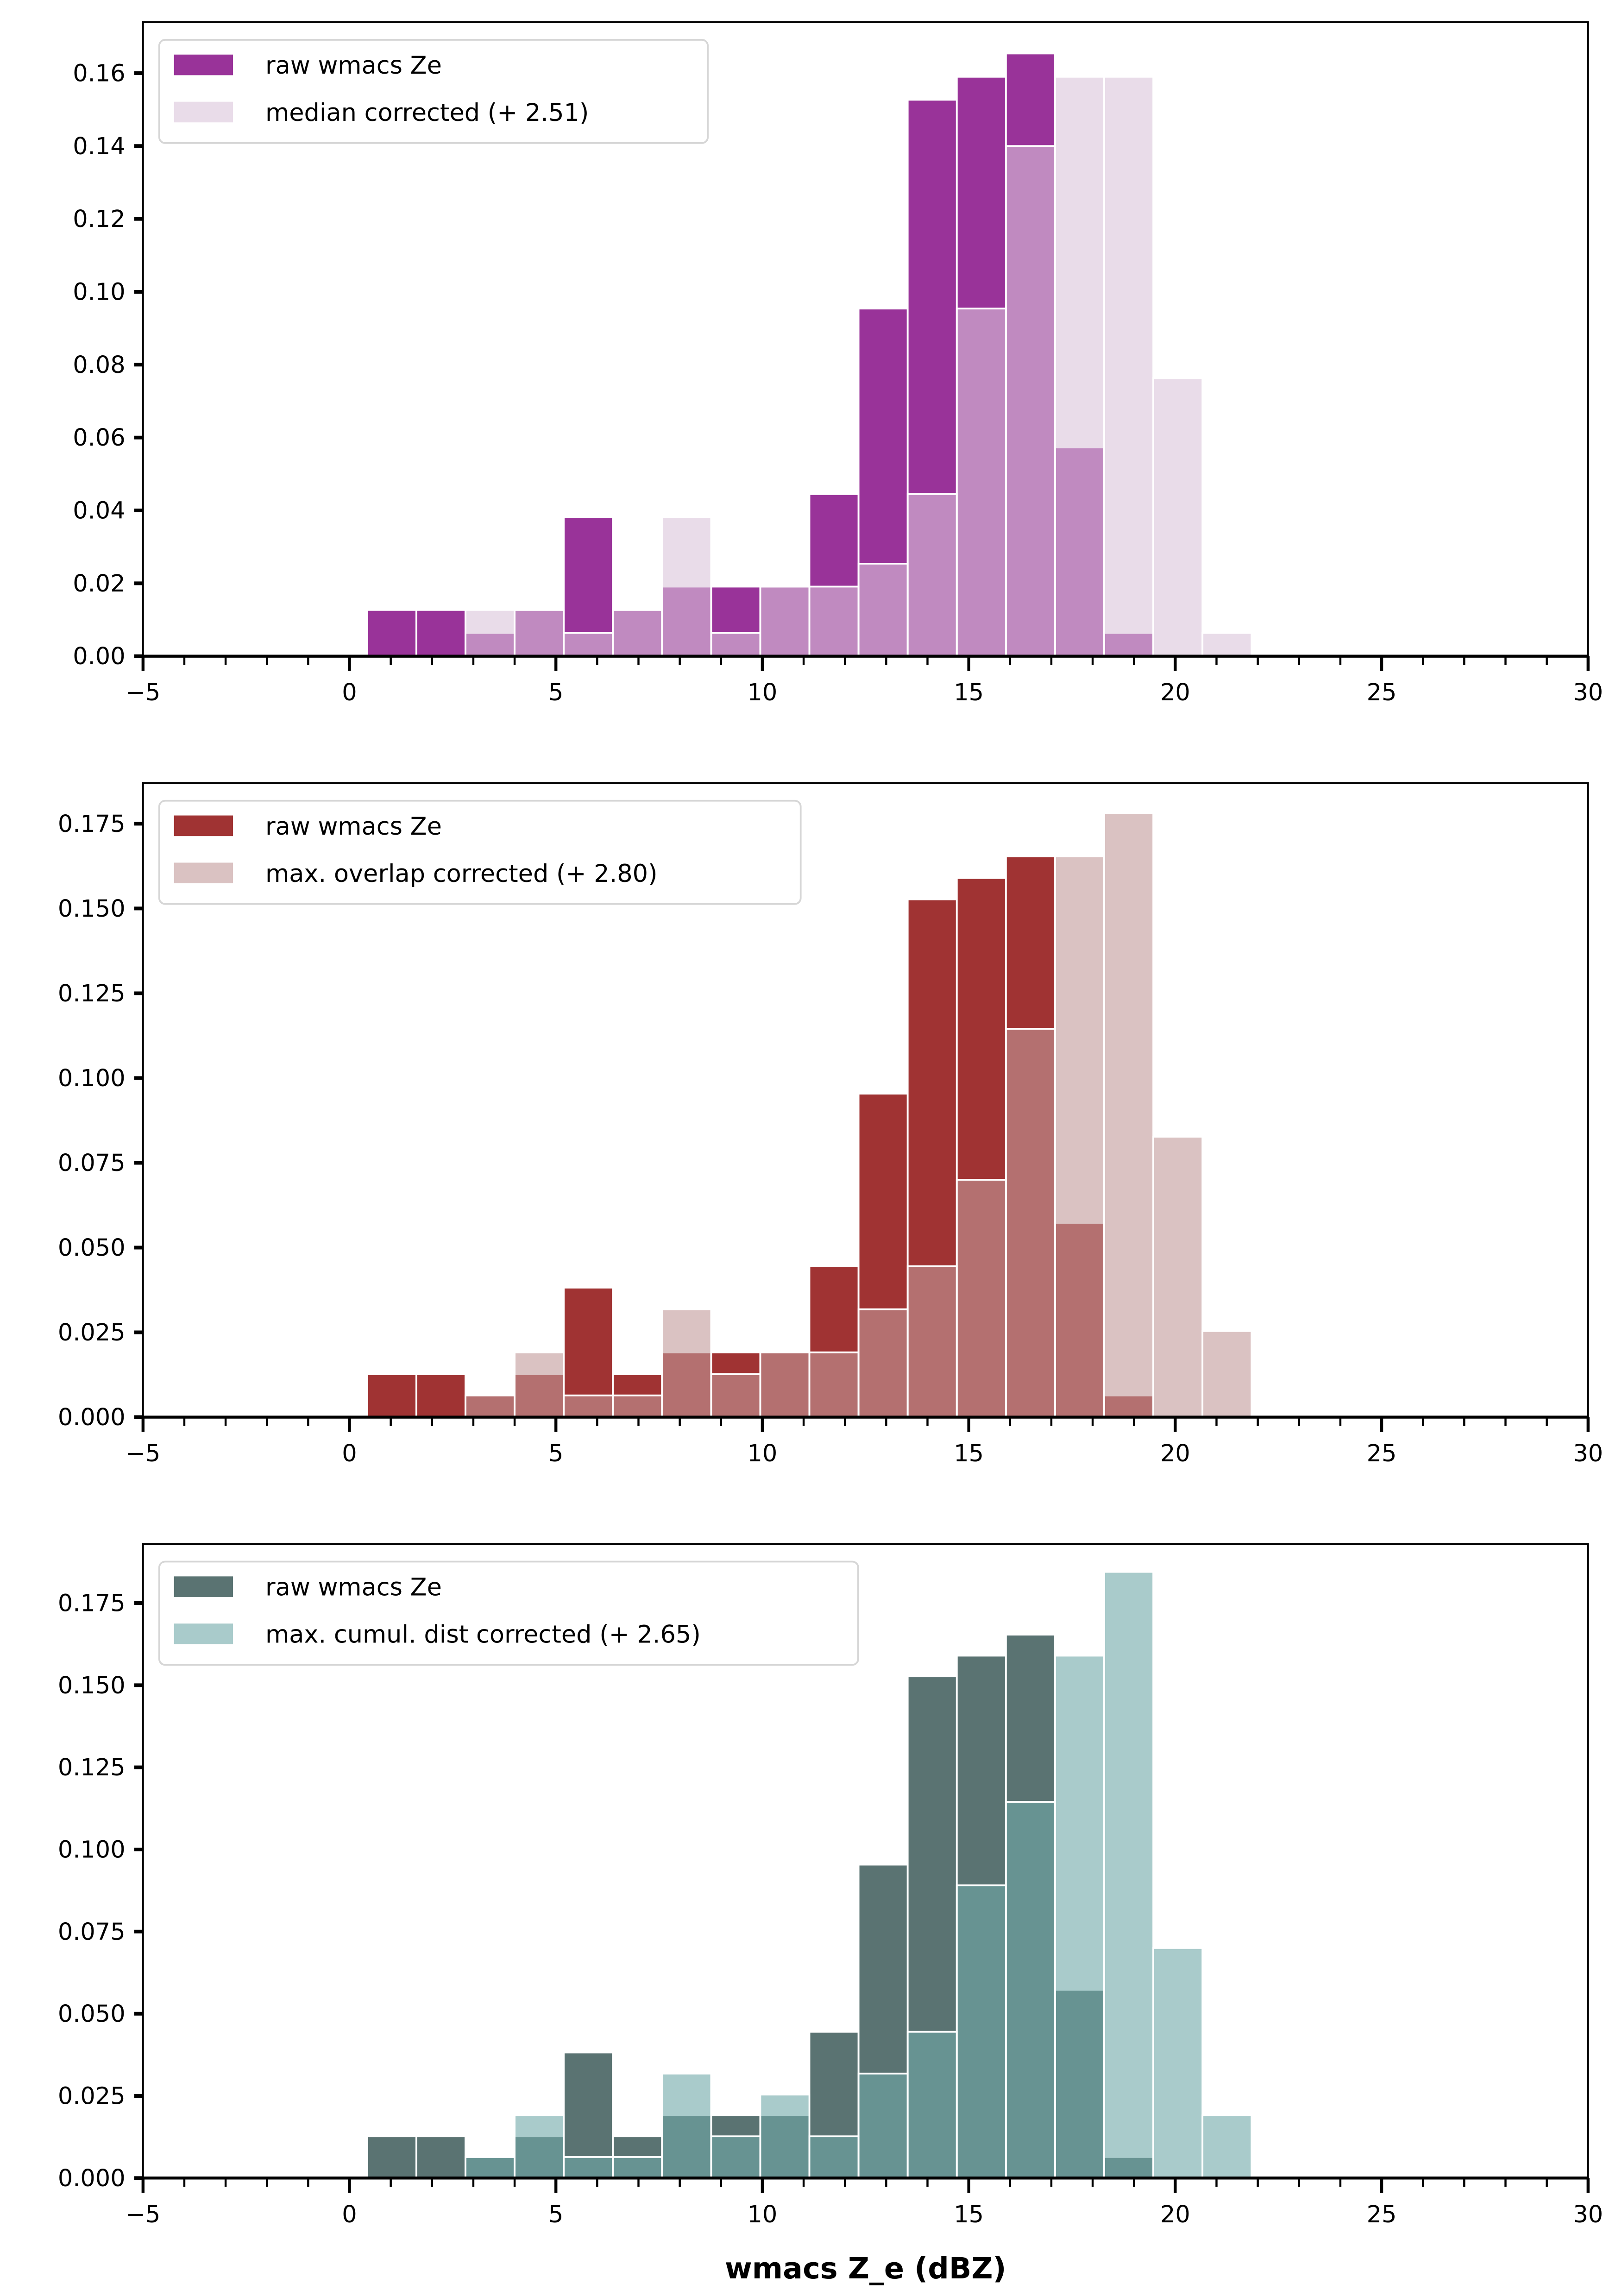 The width and height of the screenshot is (1622, 2296). What do you see at coordinates (99, 219) in the screenshot?
I see `y-tick-label: 0.12` at bounding box center [99, 219].